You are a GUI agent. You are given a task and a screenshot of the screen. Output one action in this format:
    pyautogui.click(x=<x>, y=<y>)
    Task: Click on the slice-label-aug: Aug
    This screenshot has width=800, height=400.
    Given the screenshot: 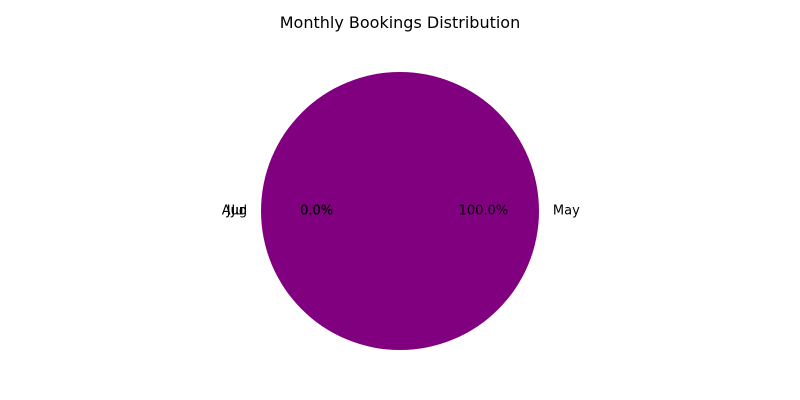 What is the action you would take?
    pyautogui.click(x=234, y=211)
    